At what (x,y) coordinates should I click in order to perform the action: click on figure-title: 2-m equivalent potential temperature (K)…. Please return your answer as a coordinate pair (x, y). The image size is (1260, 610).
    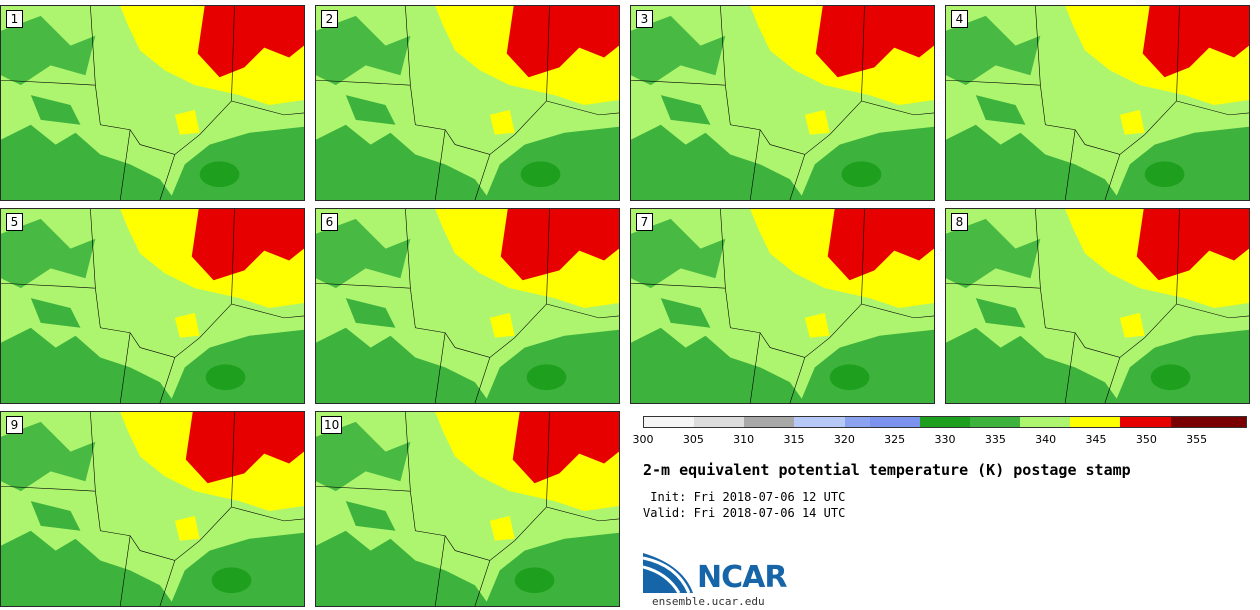
    Looking at the image, I should click on (887, 470).